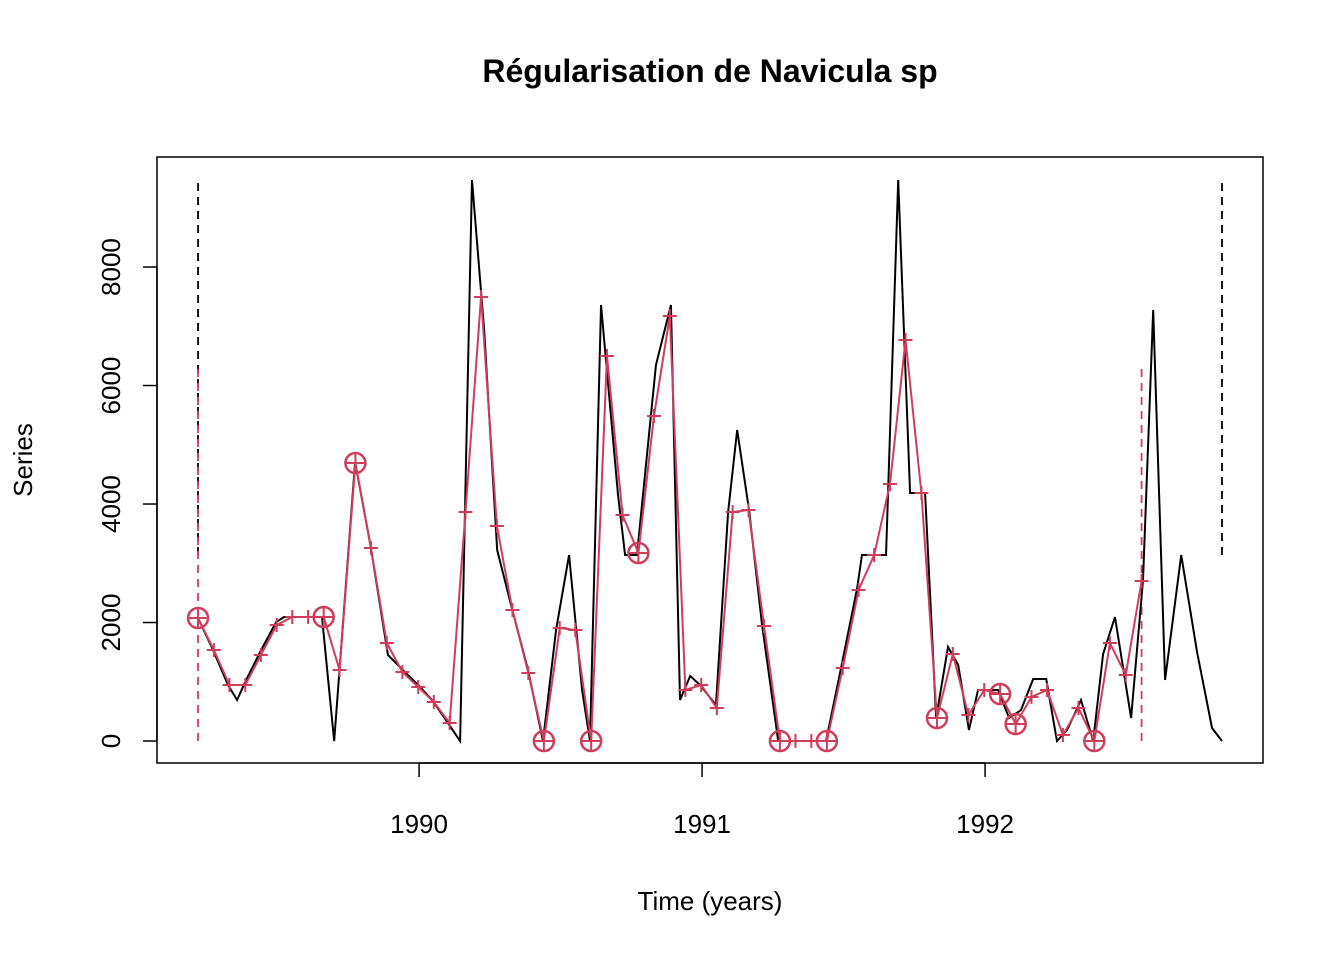 This screenshot has width=1344, height=960. Describe the element at coordinates (23, 460) in the screenshot. I see `y-axis-label: Series` at that location.